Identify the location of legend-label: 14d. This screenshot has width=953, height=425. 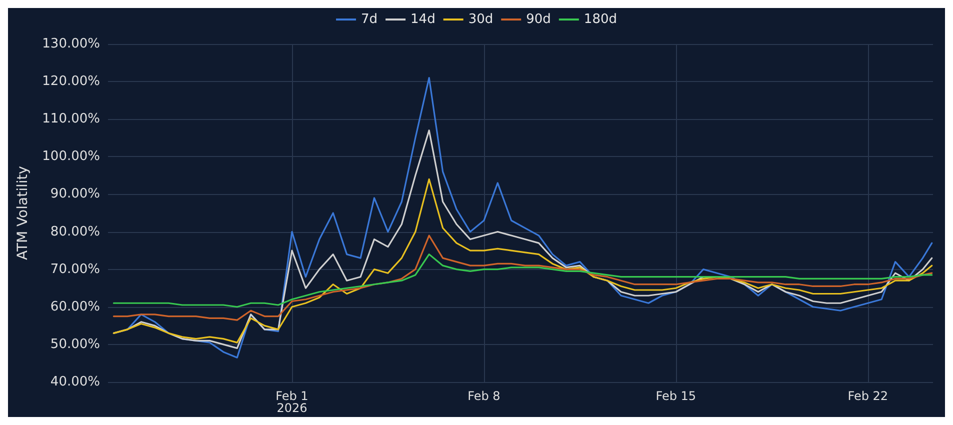
(423, 19).